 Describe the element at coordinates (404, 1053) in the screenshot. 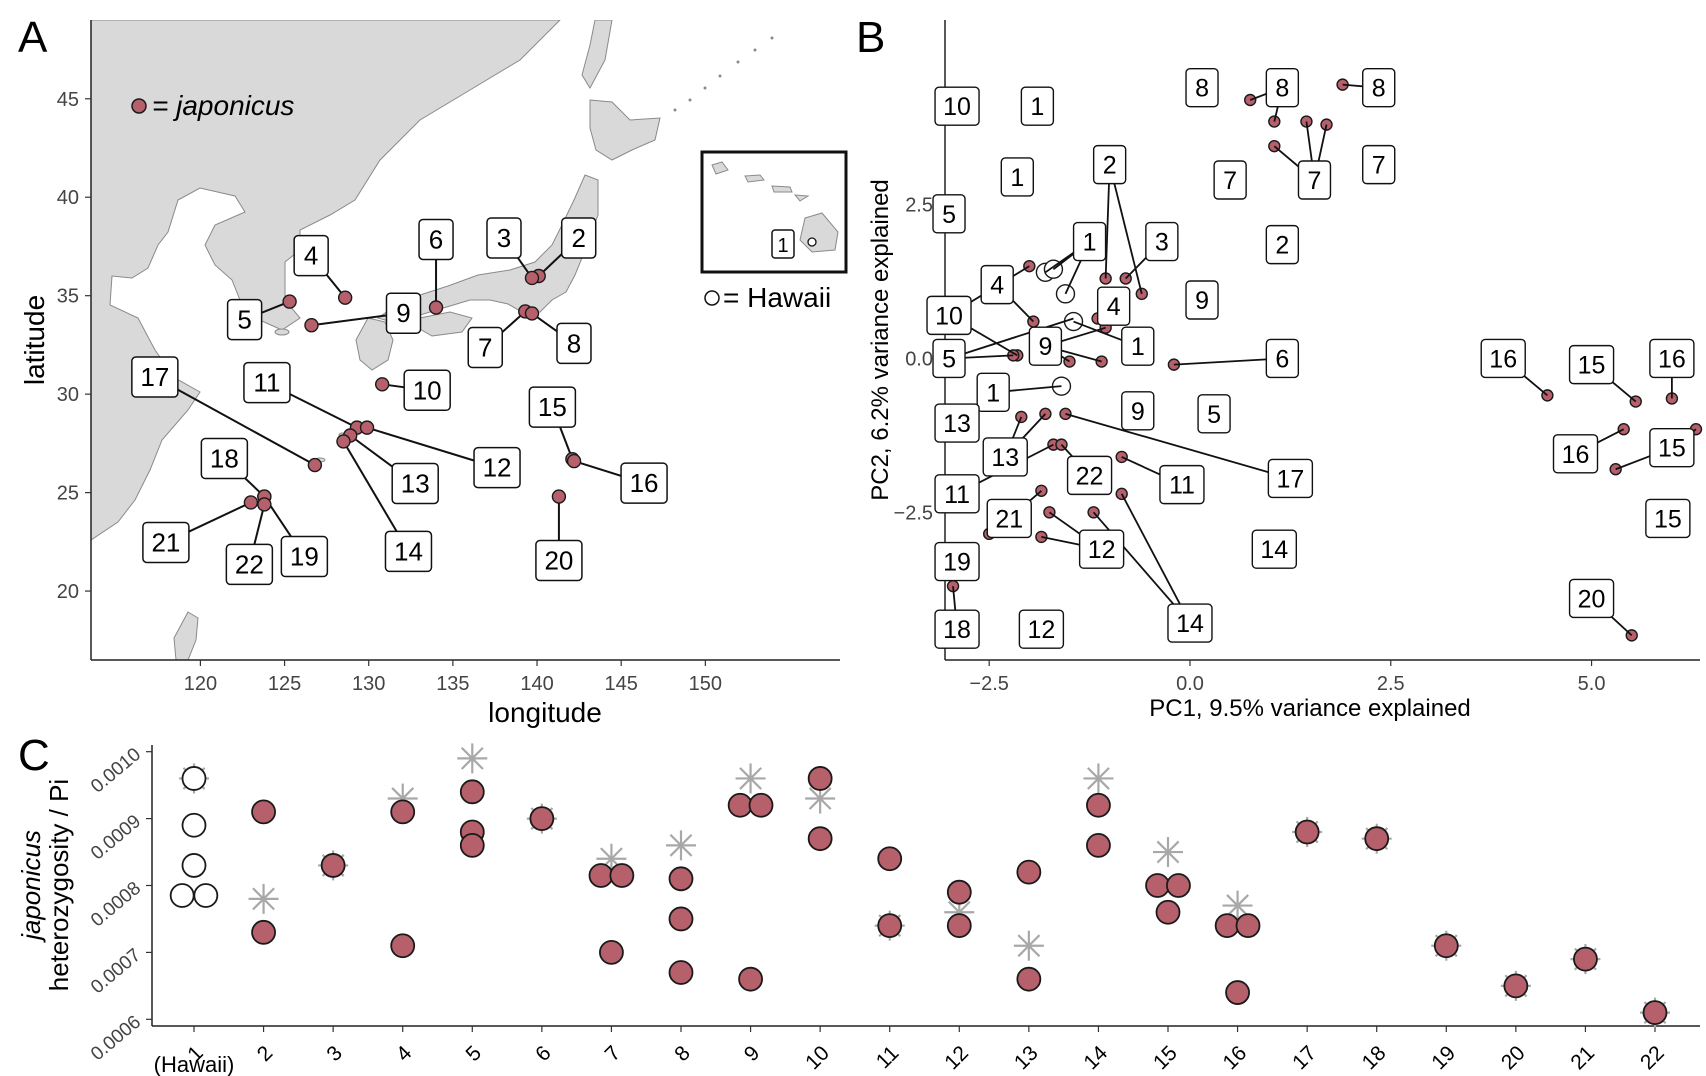

I see `het-x-tick-label: 4` at that location.